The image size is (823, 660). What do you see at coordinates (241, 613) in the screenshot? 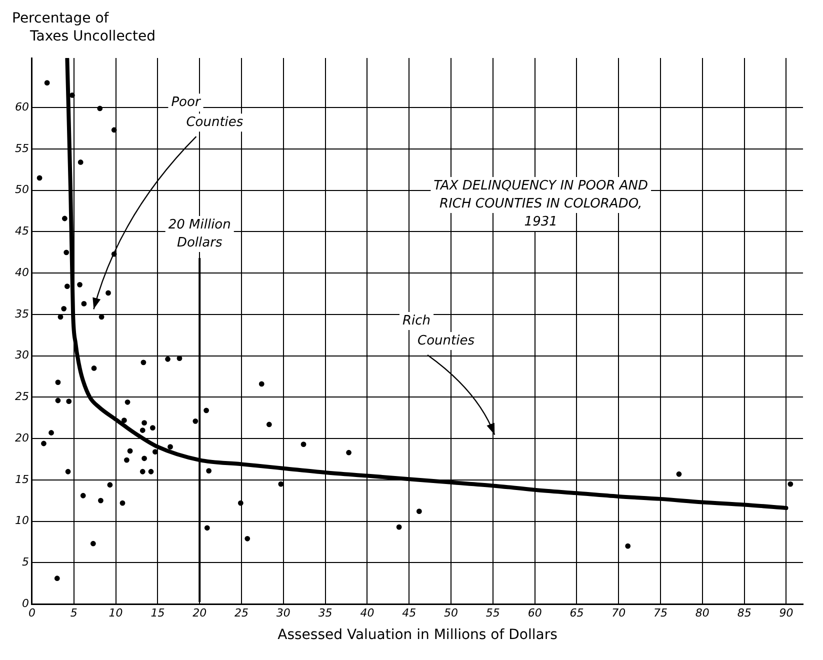
I see `x-tick-label: 25` at bounding box center [241, 613].